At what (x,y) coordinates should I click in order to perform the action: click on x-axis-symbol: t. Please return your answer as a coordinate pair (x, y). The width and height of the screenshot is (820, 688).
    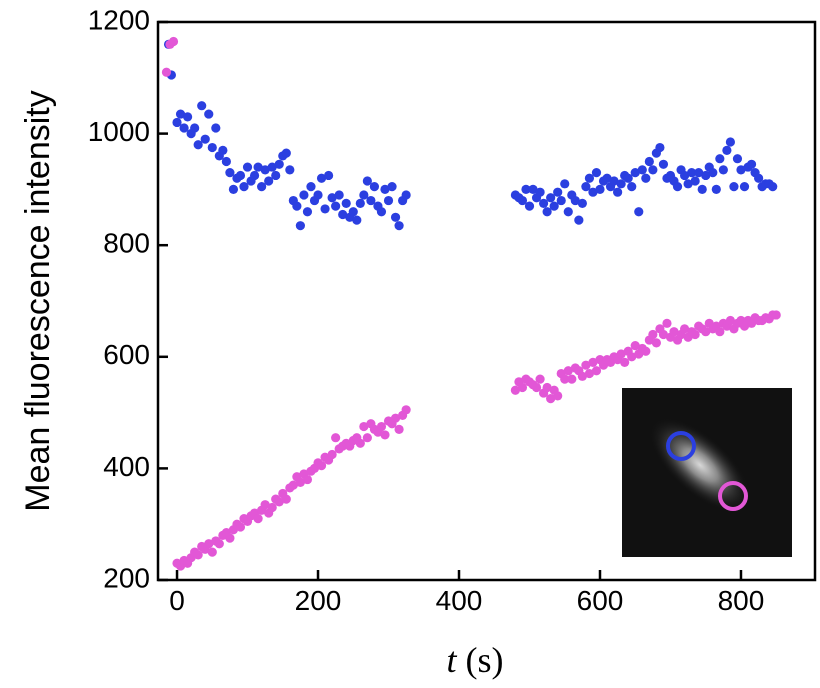
    Looking at the image, I should click on (451, 660).